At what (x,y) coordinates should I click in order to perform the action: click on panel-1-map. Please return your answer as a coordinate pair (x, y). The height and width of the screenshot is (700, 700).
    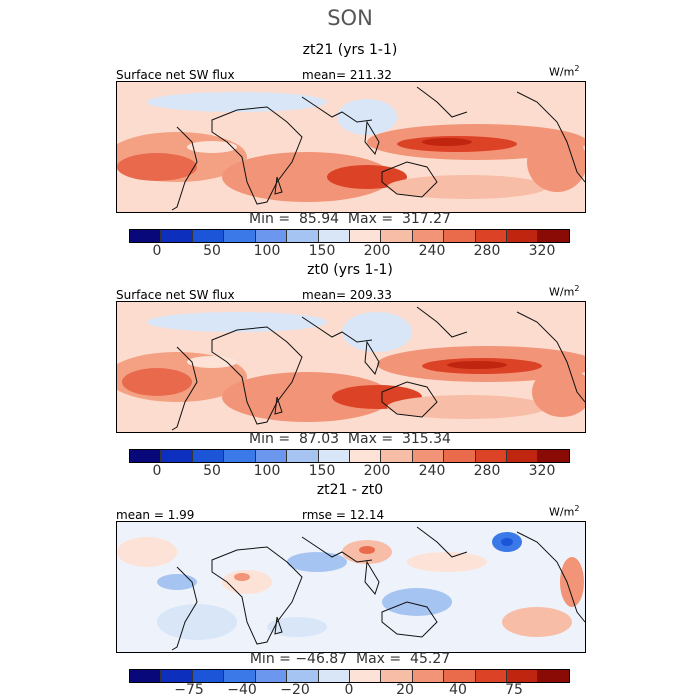
    Looking at the image, I should click on (351, 147).